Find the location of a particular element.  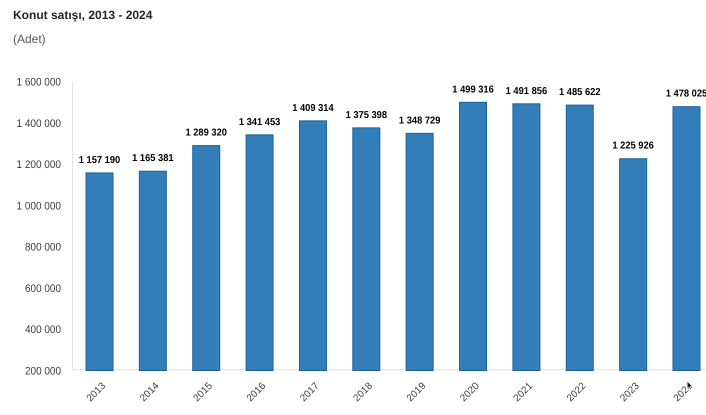

svg-text: 1 348 729 is located at coordinates (420, 120).